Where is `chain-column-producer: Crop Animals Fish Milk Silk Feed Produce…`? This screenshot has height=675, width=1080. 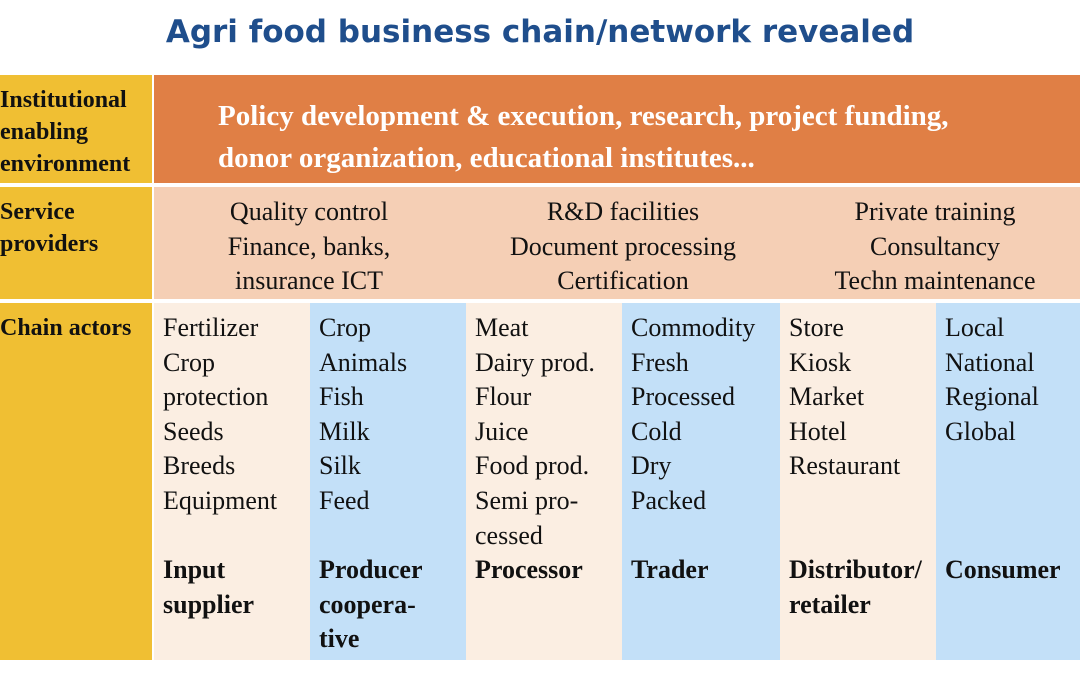
chain-column-producer: Crop Animals Fish Milk Silk Feed Produce… is located at coordinates (388, 481).